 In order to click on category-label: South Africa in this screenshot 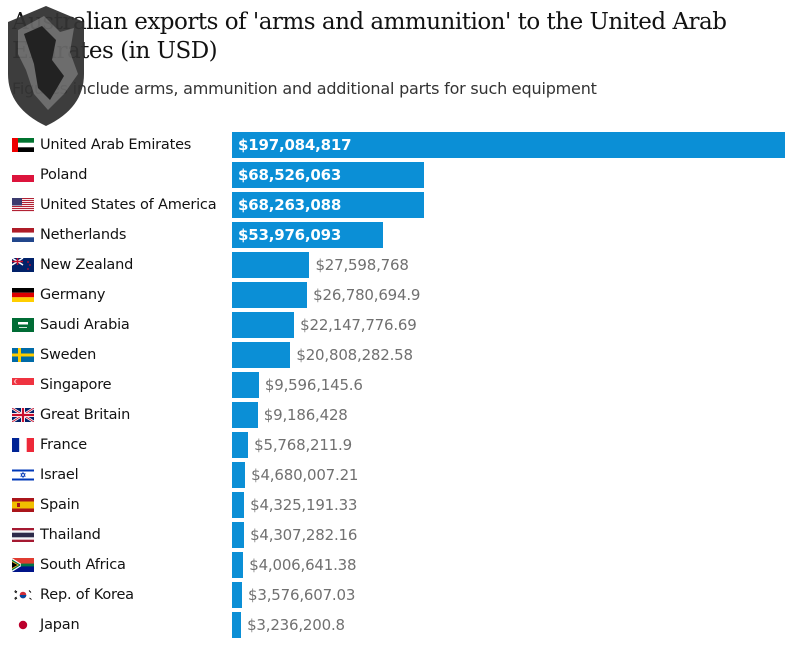, I will do `click(83, 565)`.